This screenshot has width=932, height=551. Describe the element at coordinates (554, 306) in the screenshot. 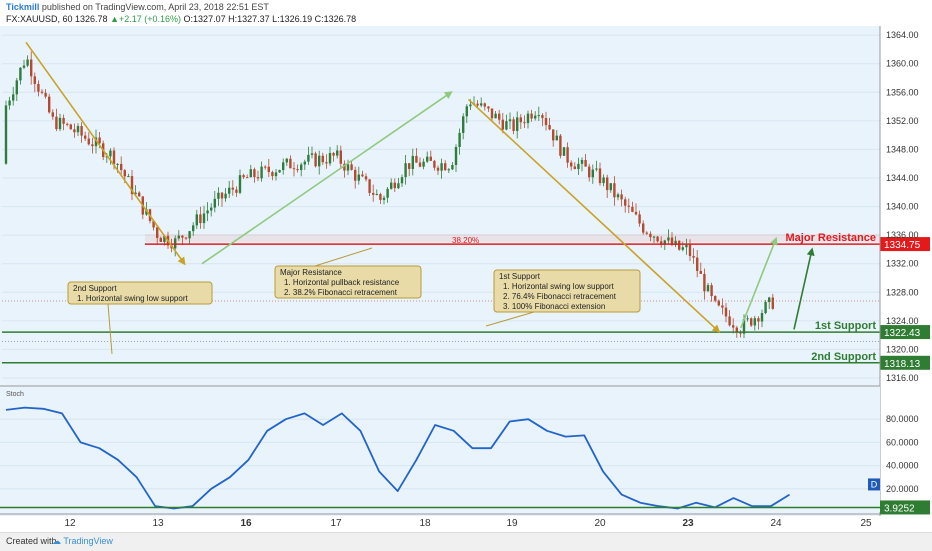

I see `annotation-line: 3. 100% Fibonacci extension` at that location.